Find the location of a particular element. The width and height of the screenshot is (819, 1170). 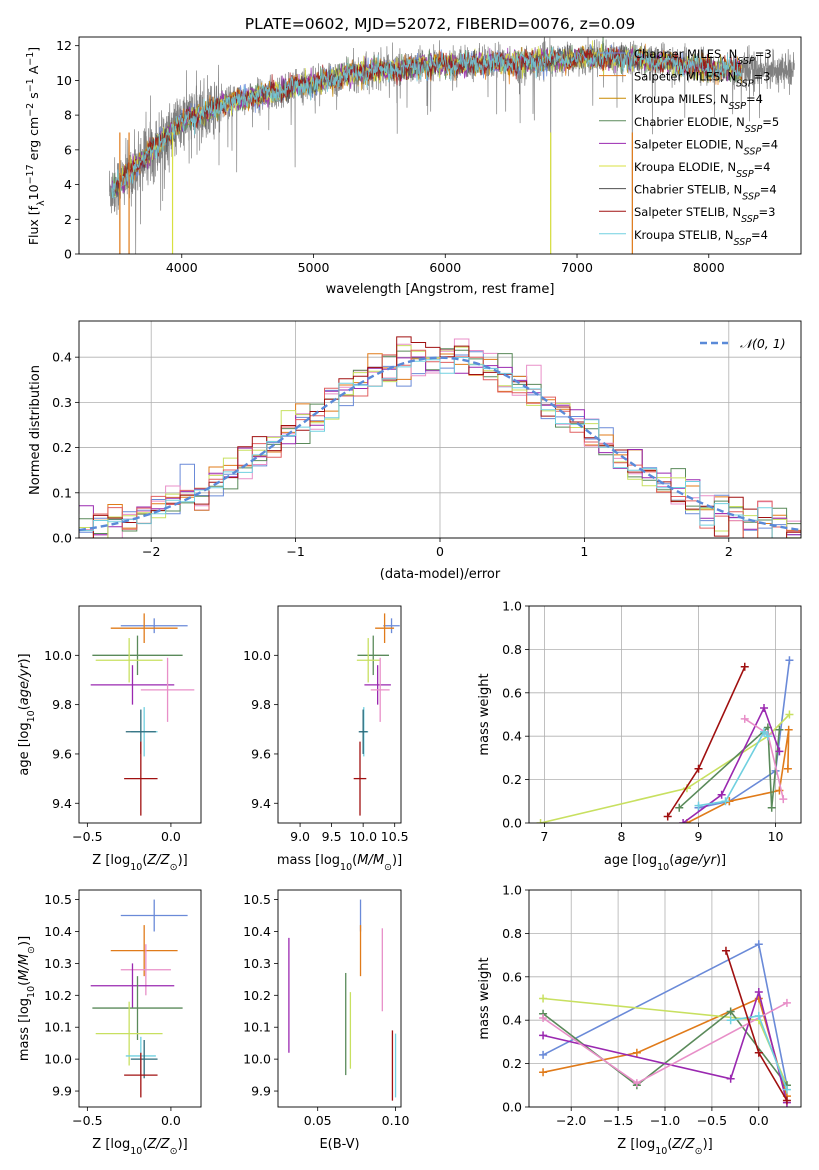

x-tick-label: 1 is located at coordinates (584, 551).